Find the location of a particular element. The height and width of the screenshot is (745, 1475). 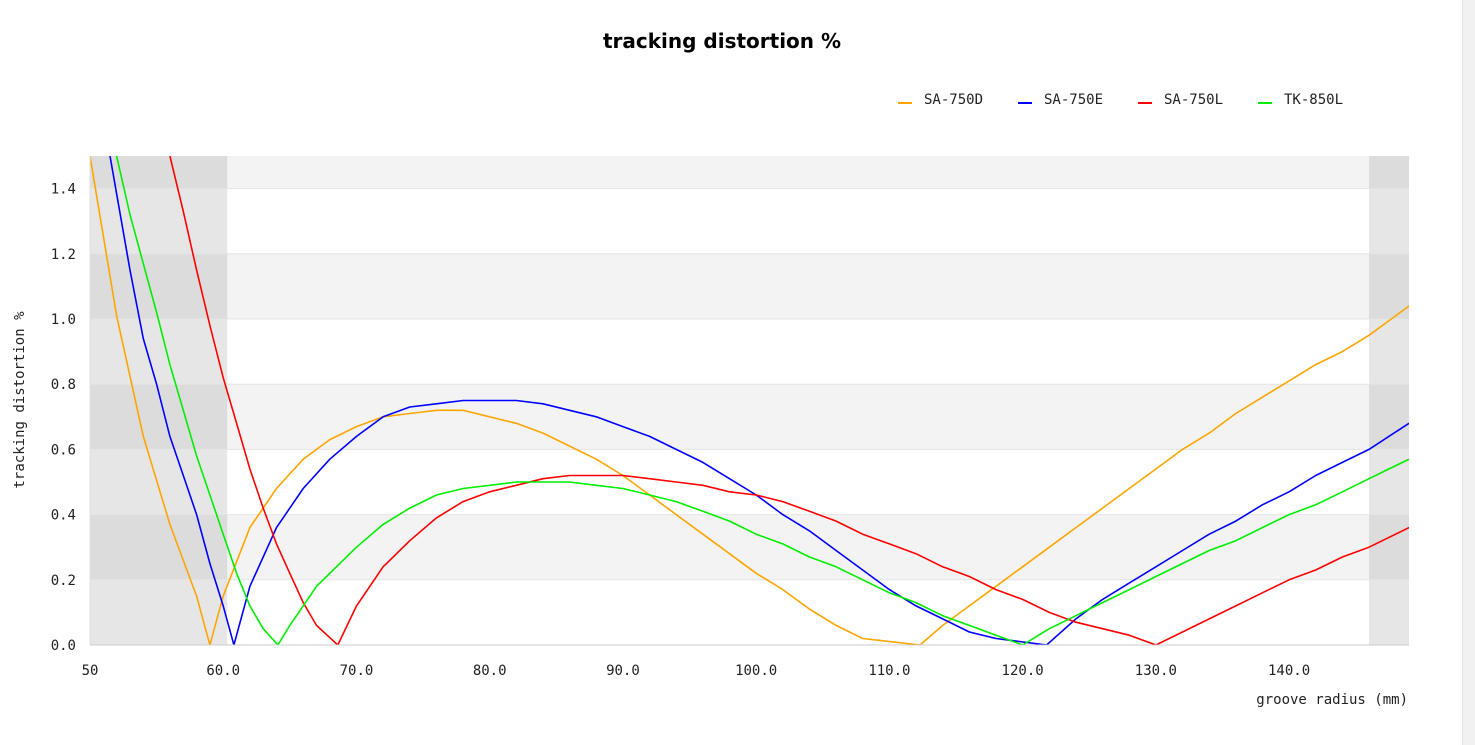

x-tick-label: 110.0 is located at coordinates (889, 671).